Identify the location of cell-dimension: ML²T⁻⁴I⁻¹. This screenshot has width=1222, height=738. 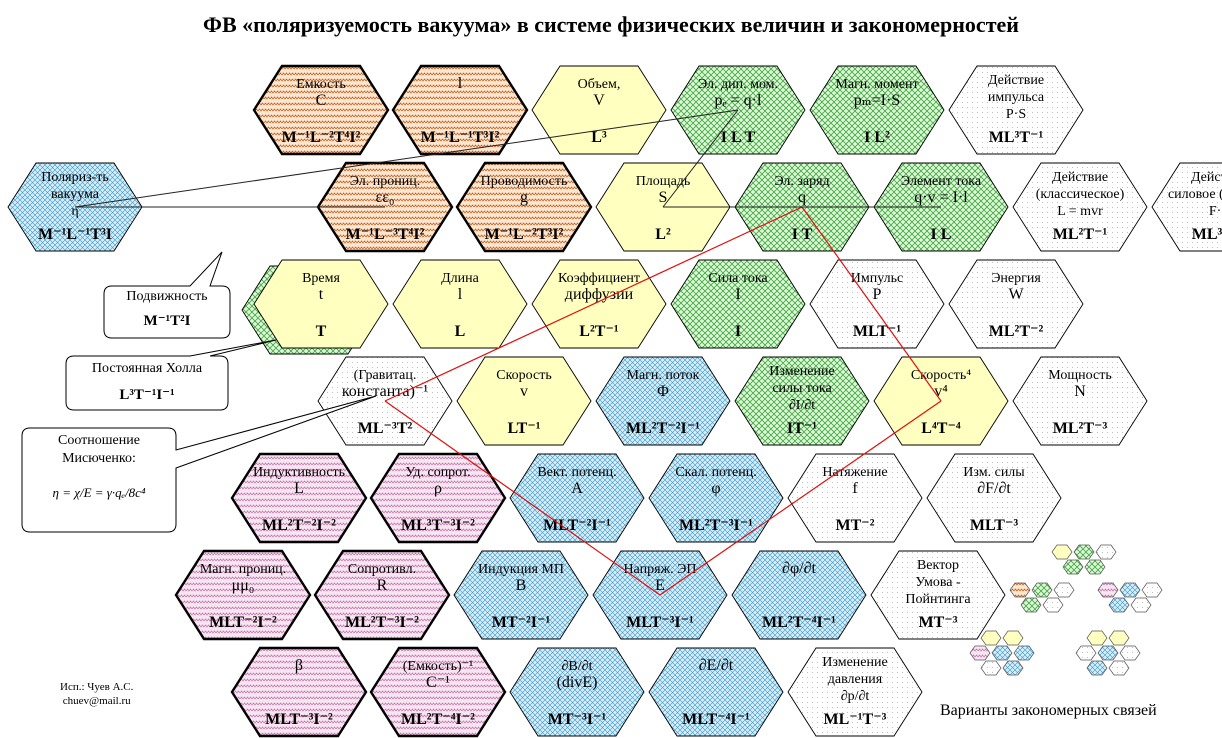
(799, 622).